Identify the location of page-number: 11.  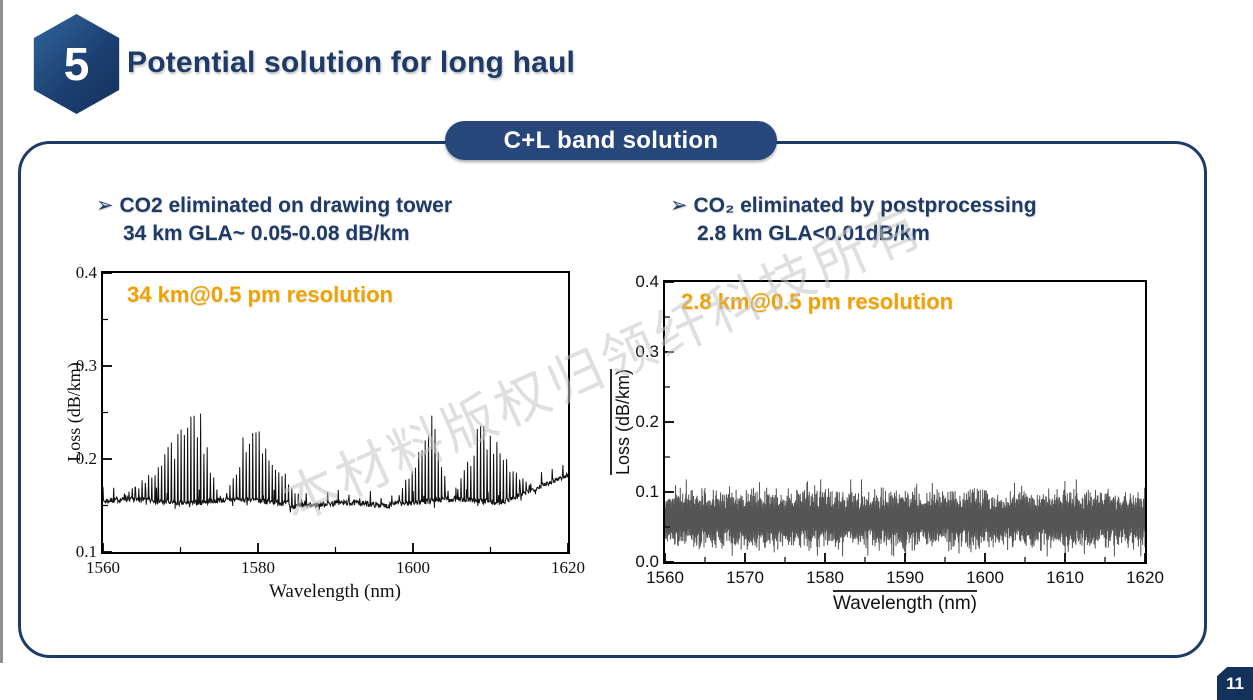
(1235, 683).